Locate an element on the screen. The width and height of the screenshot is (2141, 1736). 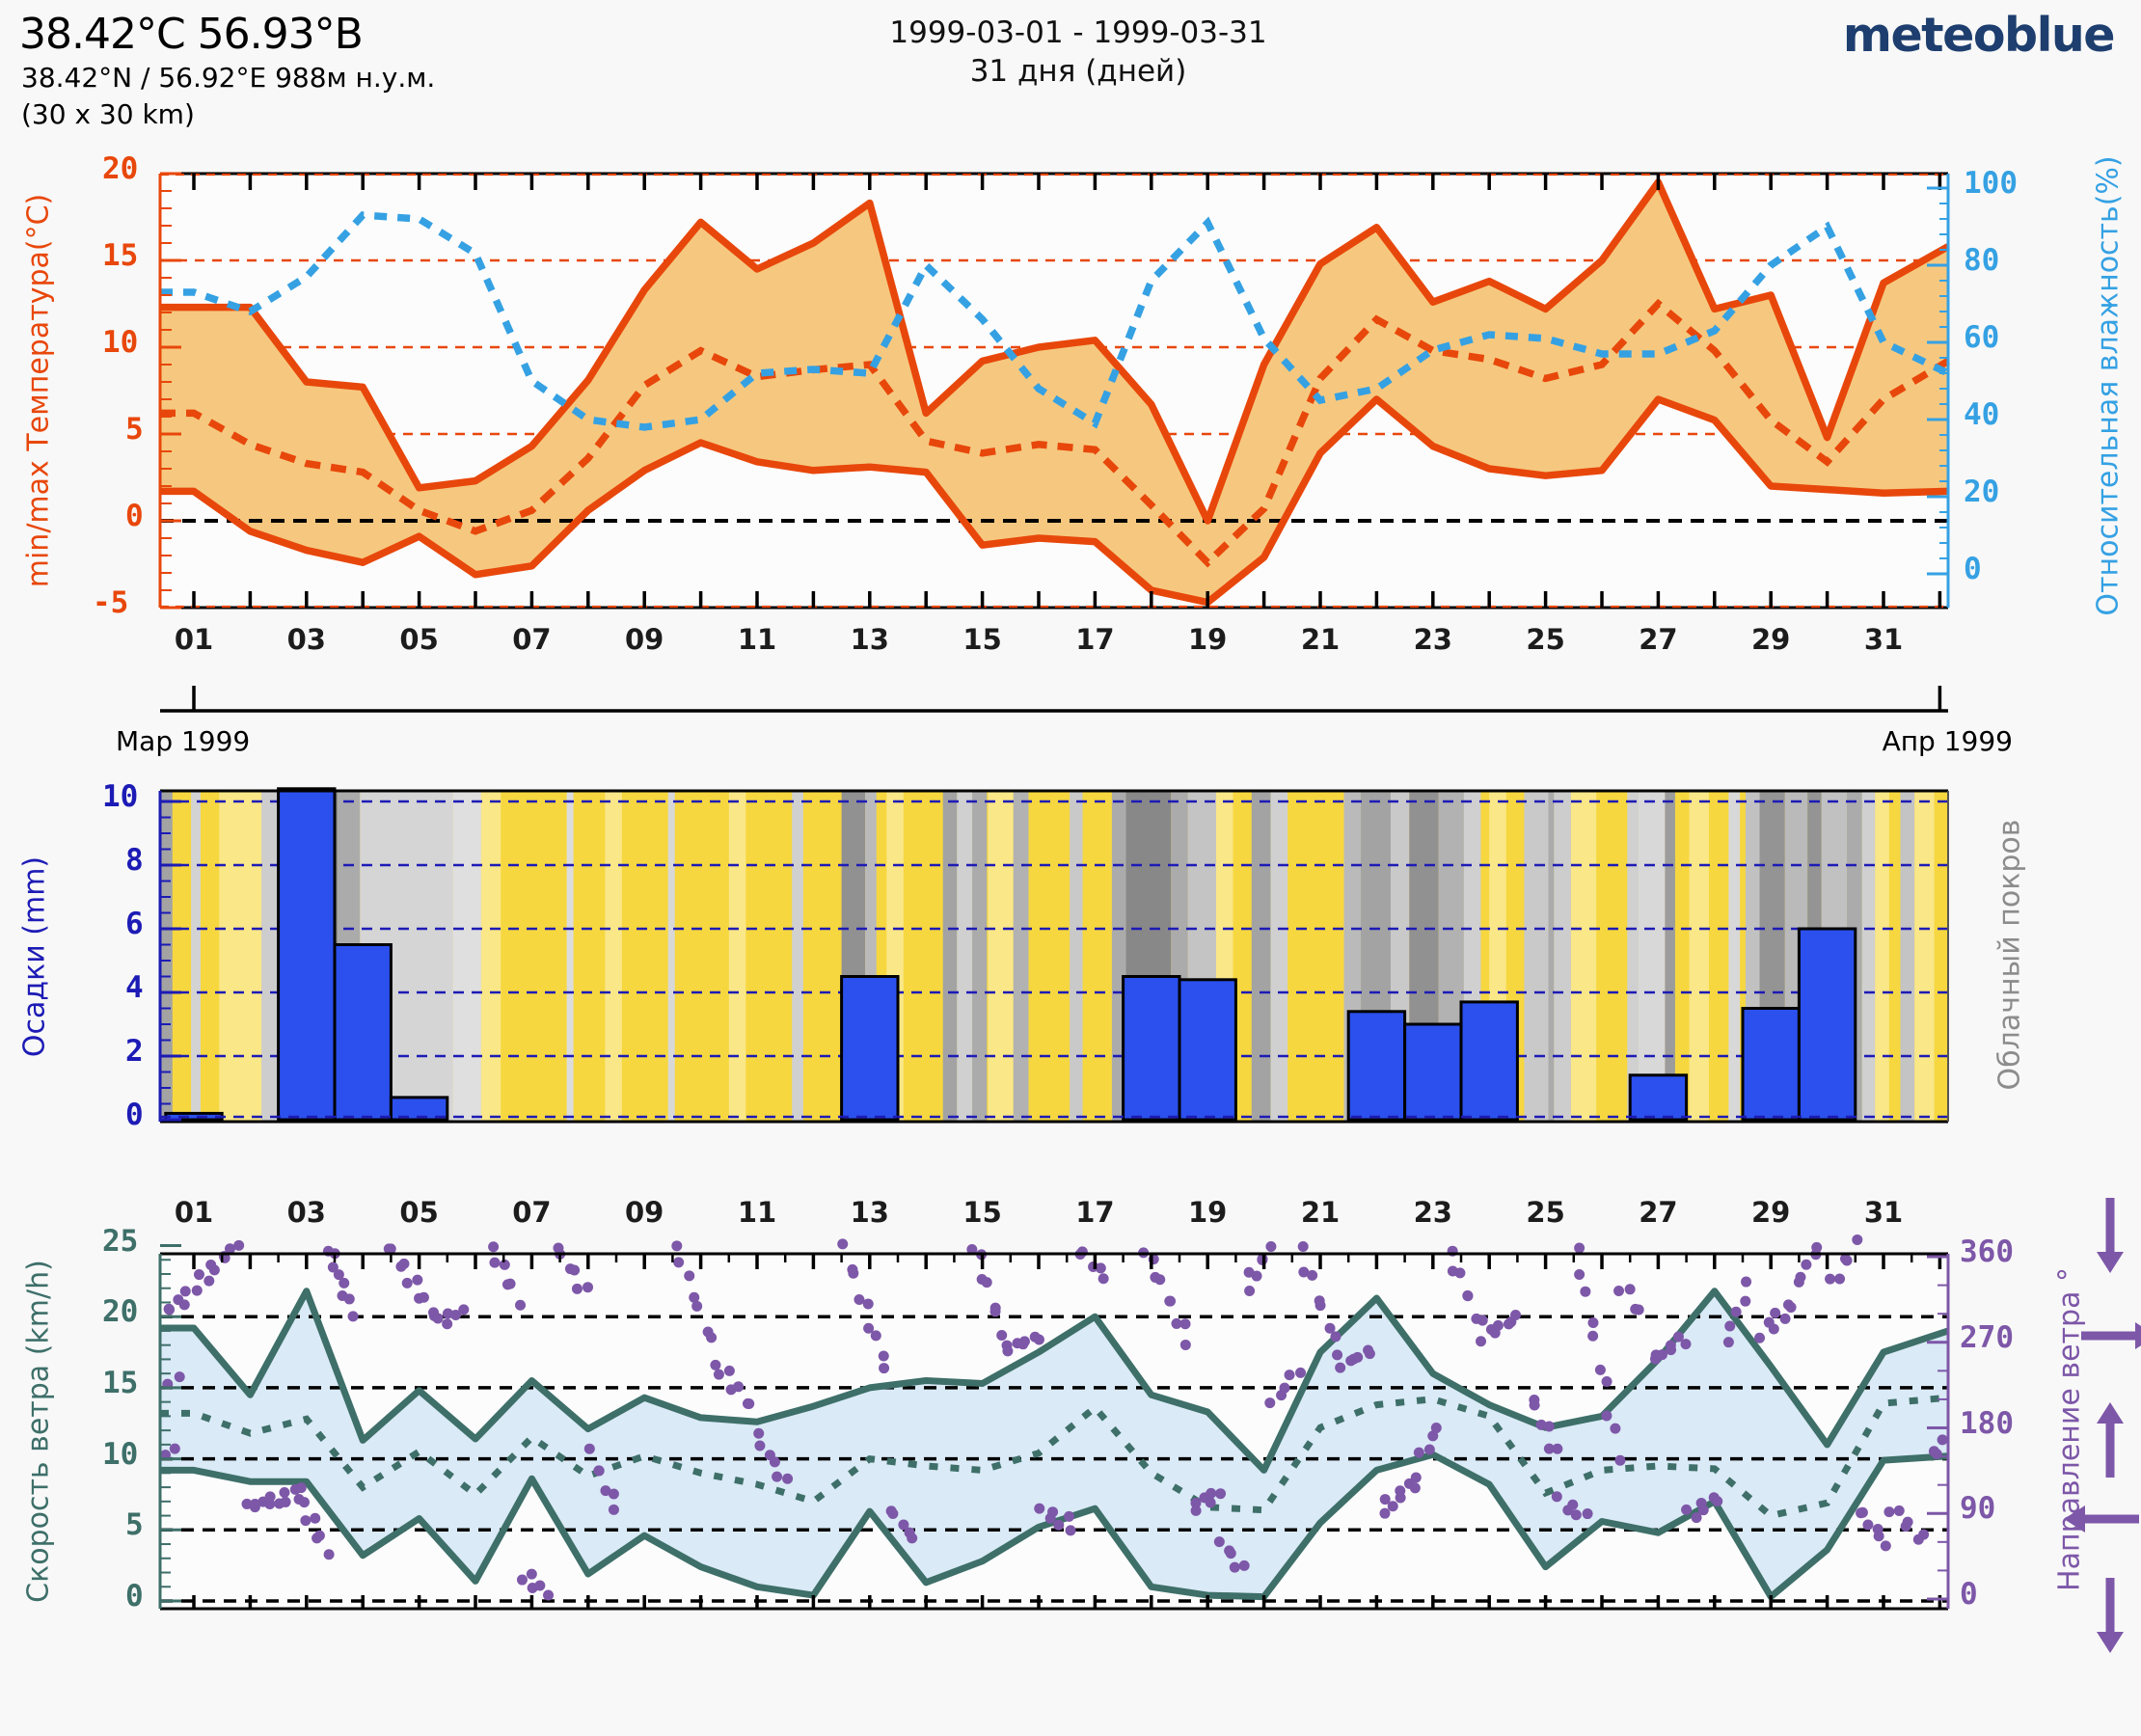
tmean-line is located at coordinates (1055, 433).